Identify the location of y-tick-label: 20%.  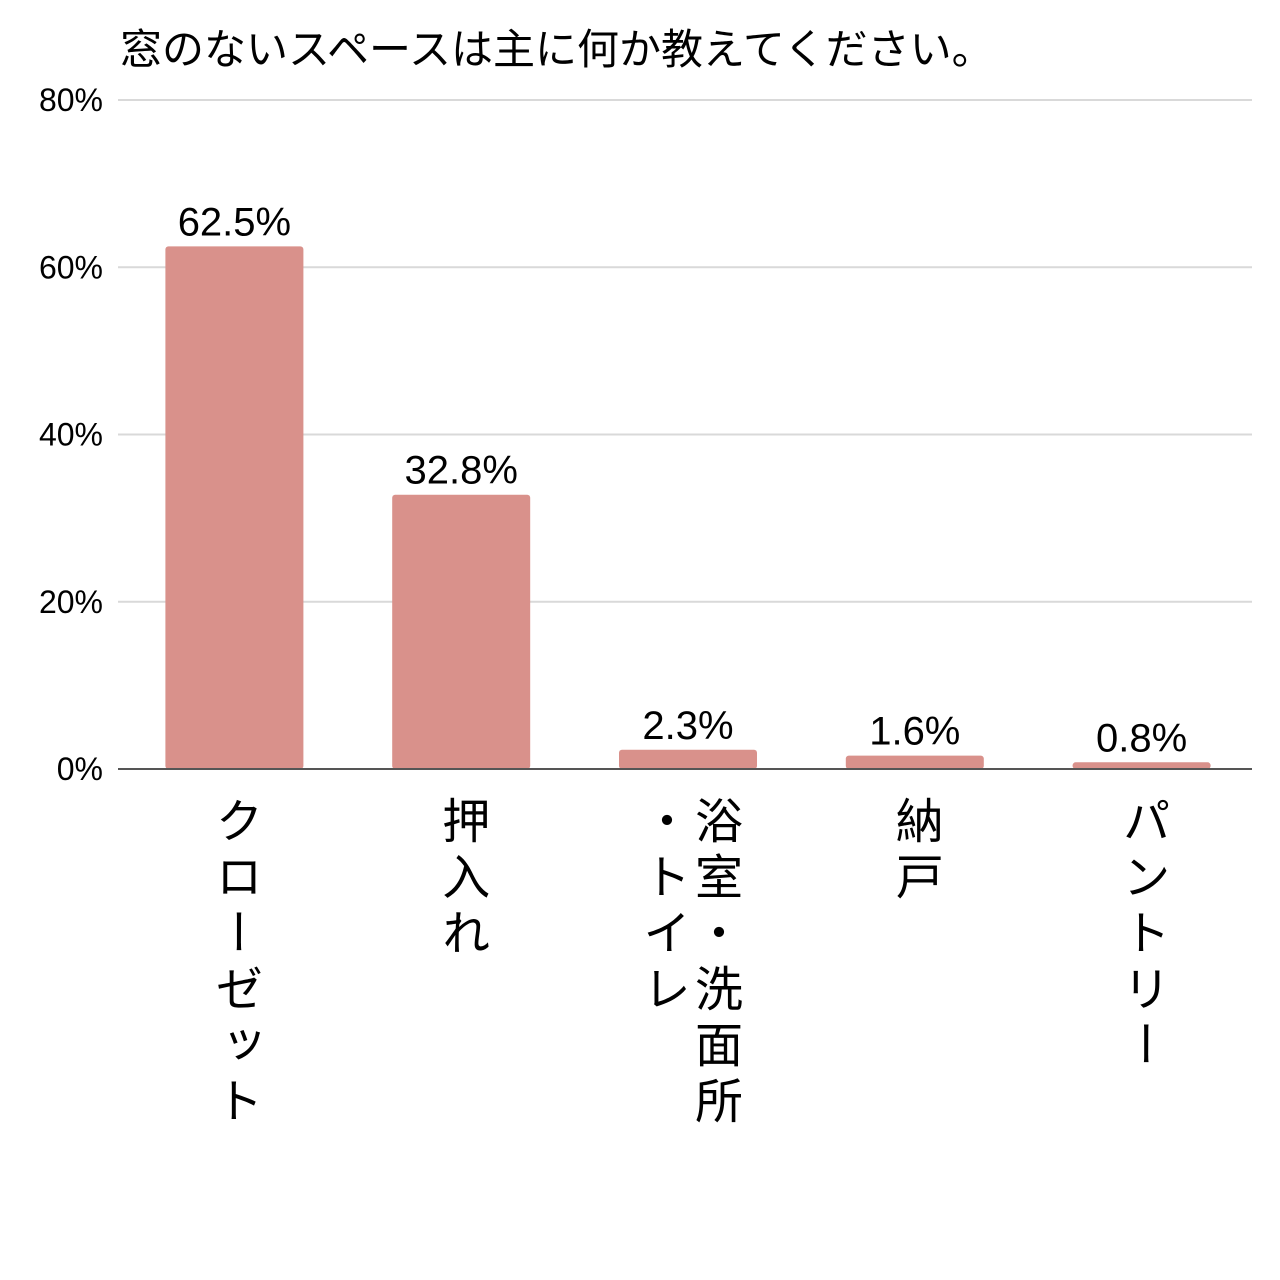
(71, 602).